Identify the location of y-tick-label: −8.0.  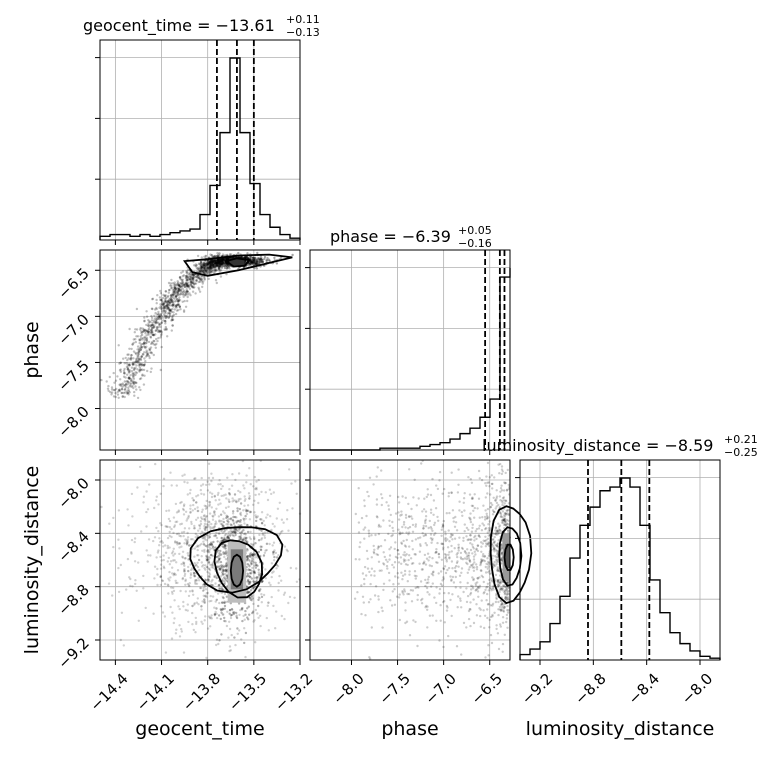
(73, 493).